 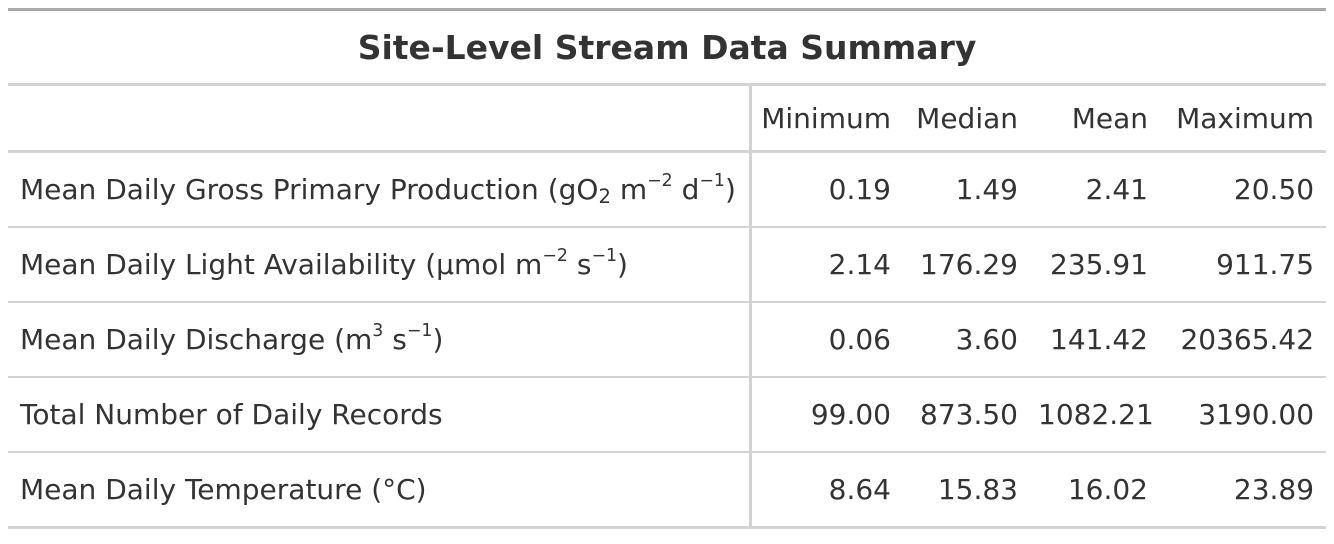 I want to click on cell-median: 15.83, so click(x=977, y=489).